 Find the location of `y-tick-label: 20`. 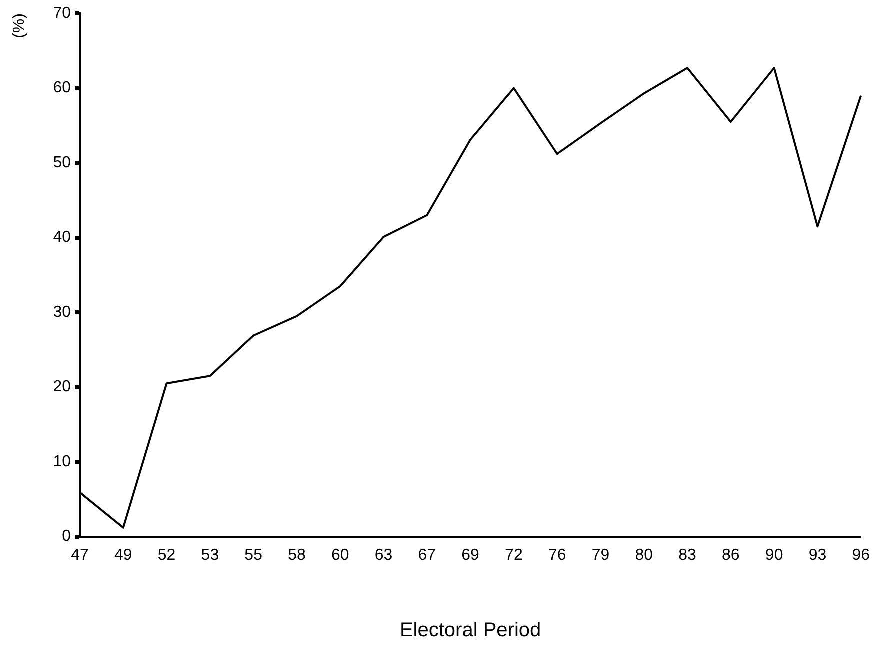

y-tick-label: 20 is located at coordinates (62, 387).